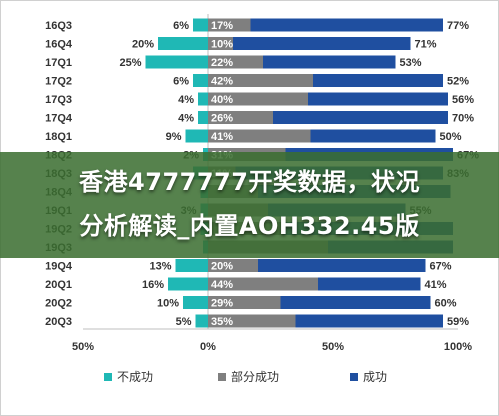 This screenshot has width=499, height=416. Describe the element at coordinates (130, 63) in the screenshot. I see `data-label-failed: 25%` at that location.